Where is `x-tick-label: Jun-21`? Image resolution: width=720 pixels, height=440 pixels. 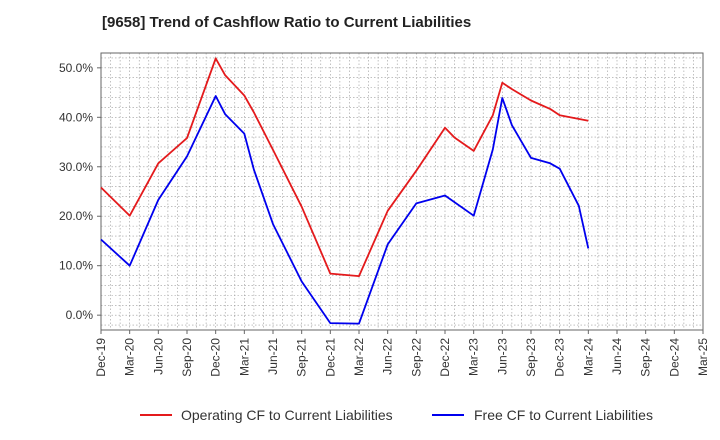
x-tick-label: Jun-21 is located at coordinates (273, 356).